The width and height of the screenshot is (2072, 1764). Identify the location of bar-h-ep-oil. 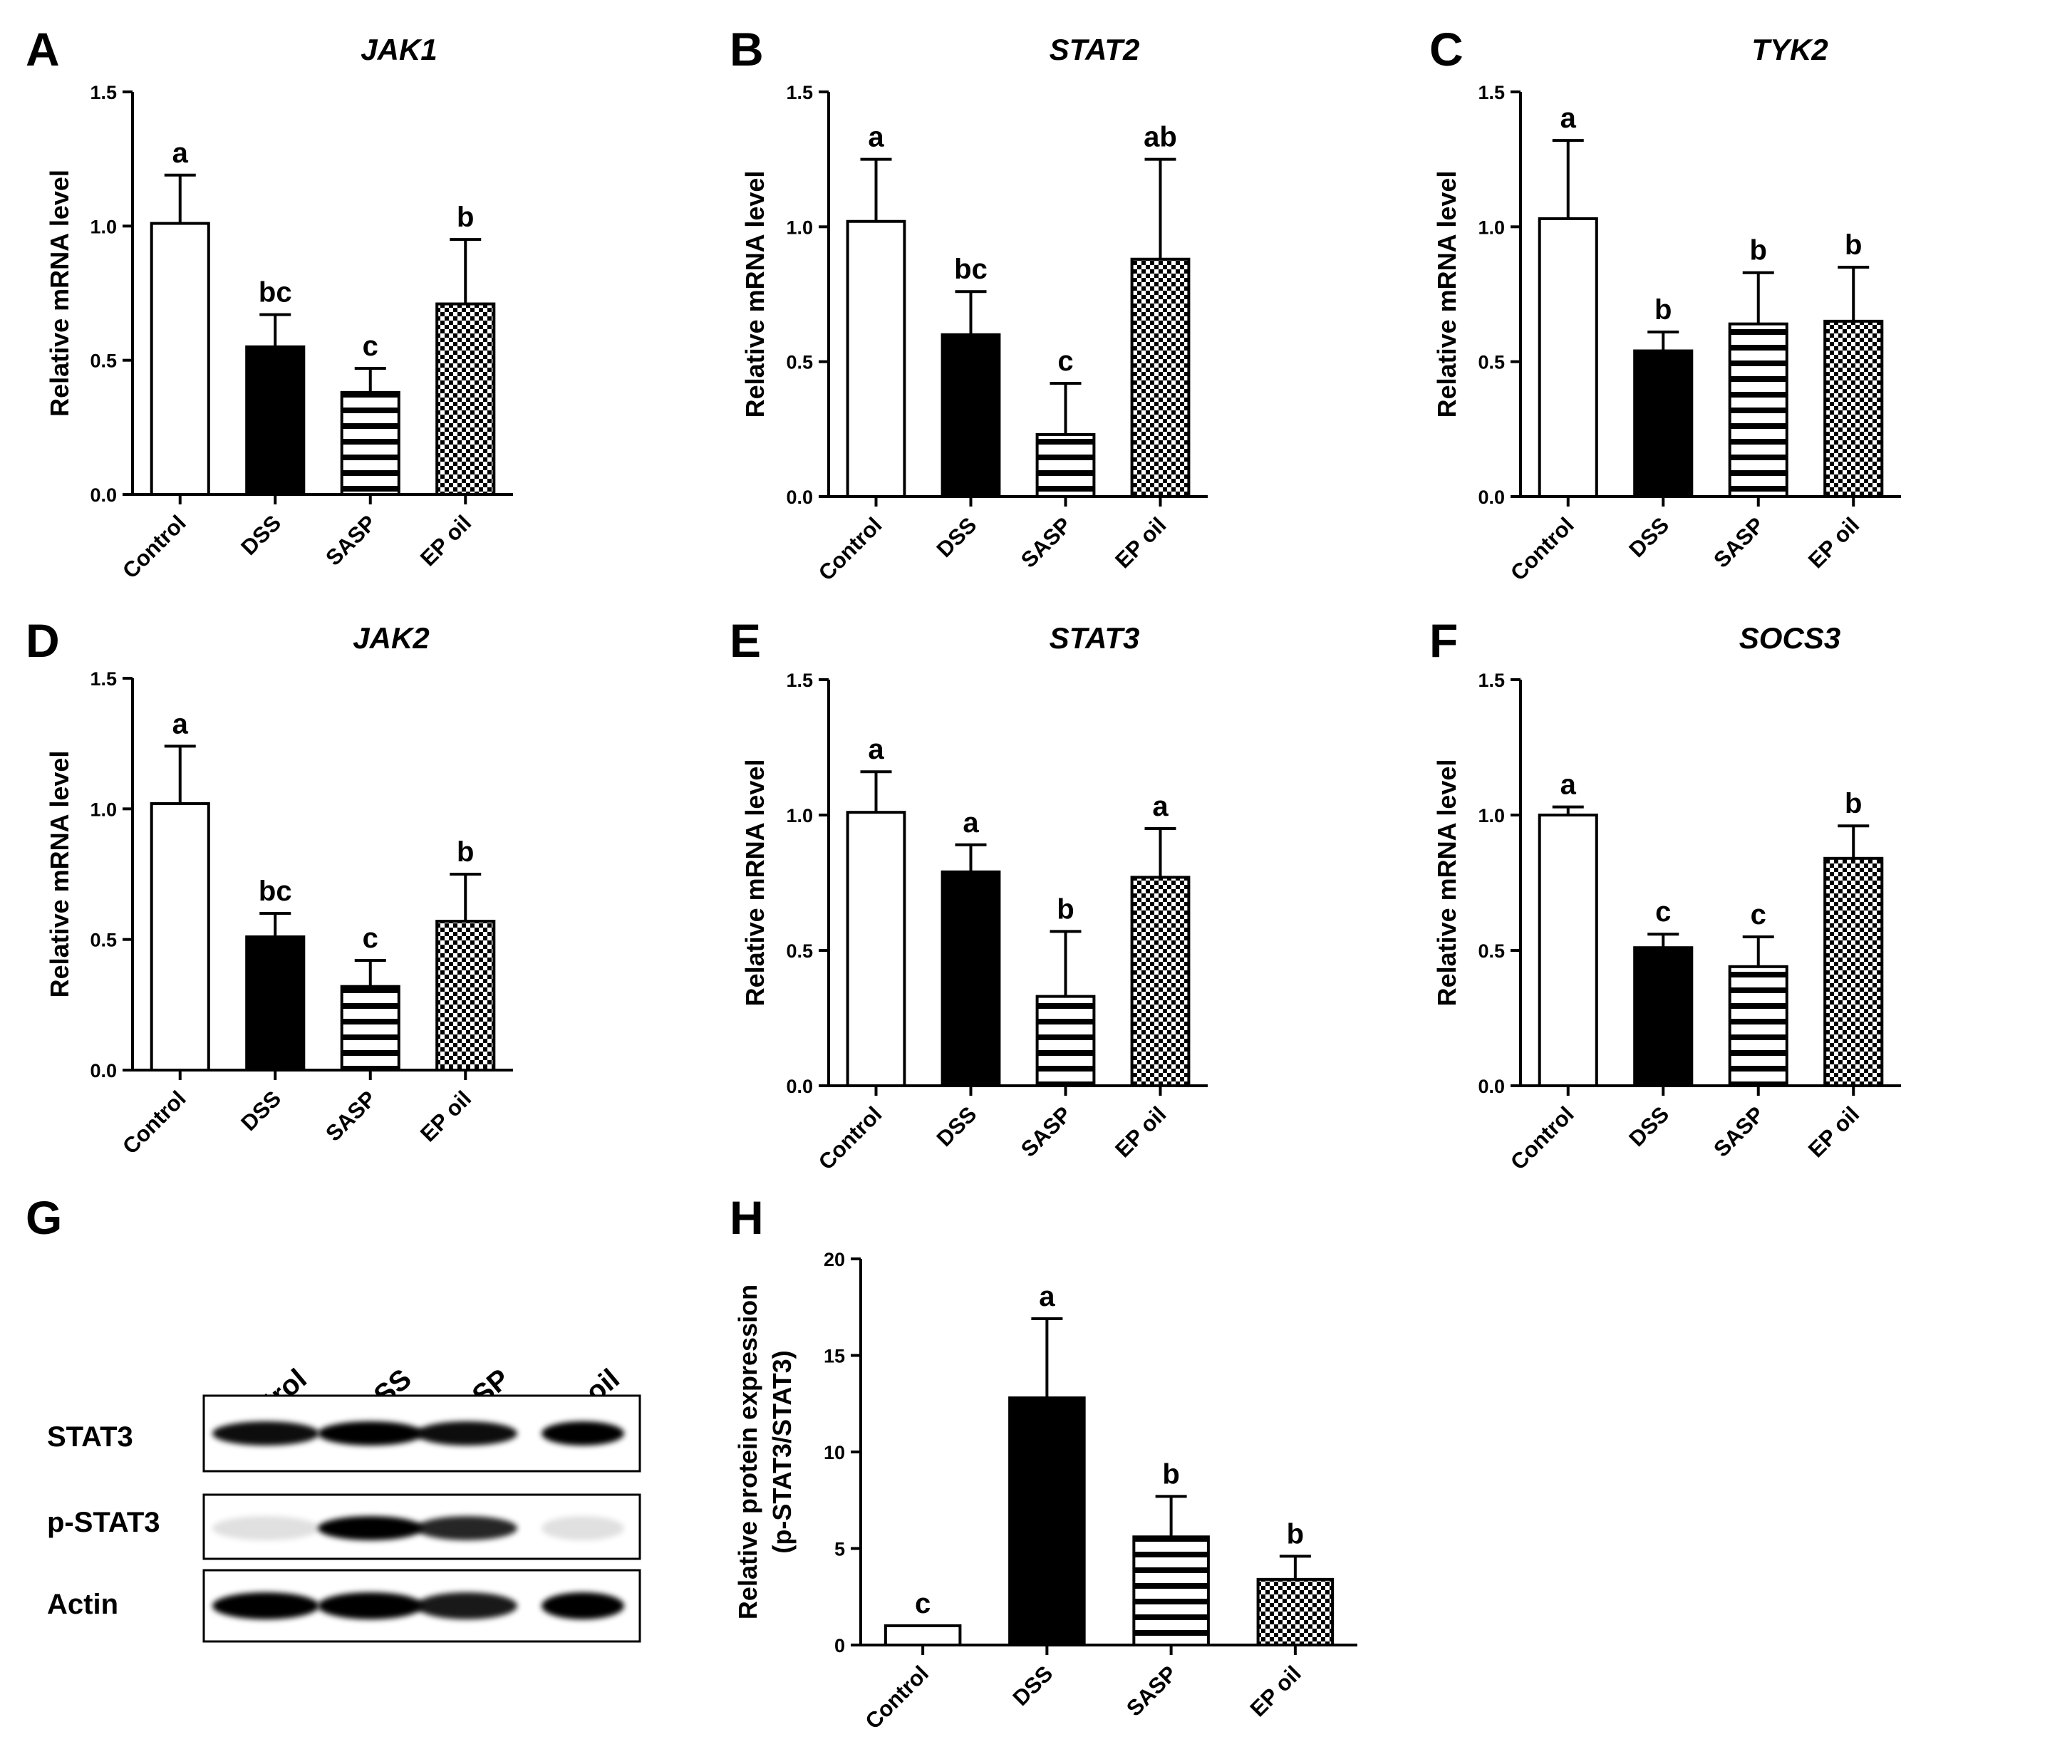
(1295, 1612).